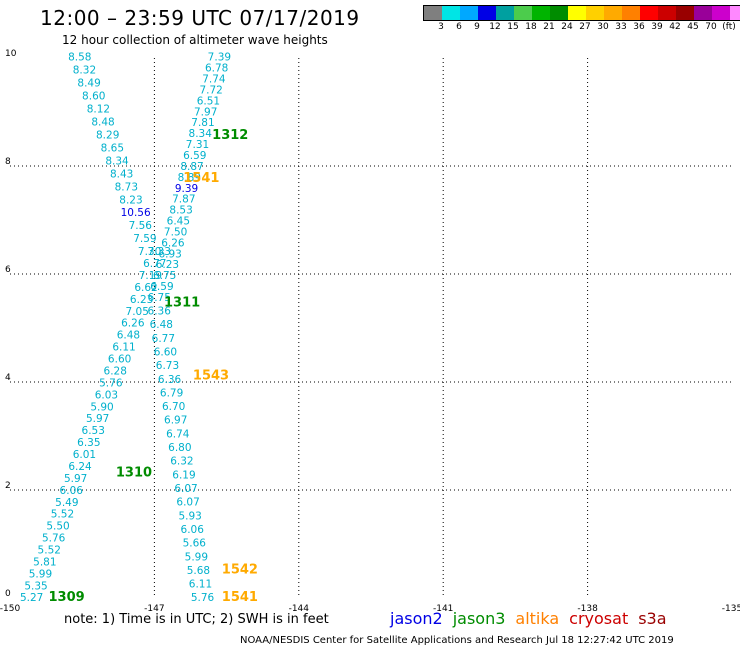  I want to click on wave-height-value: 8.89, so click(189, 178).